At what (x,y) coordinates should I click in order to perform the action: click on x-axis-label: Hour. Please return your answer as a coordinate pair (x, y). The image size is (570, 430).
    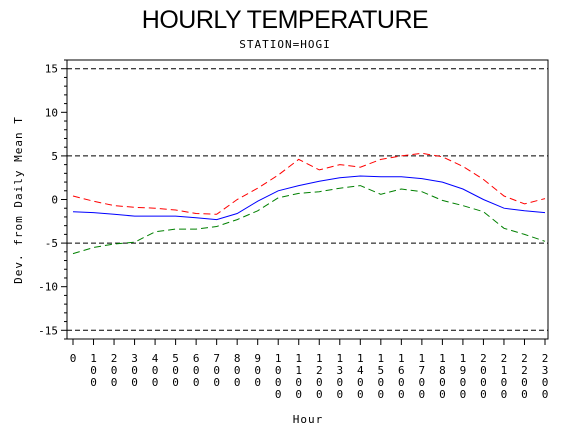
    Looking at the image, I should click on (308, 419).